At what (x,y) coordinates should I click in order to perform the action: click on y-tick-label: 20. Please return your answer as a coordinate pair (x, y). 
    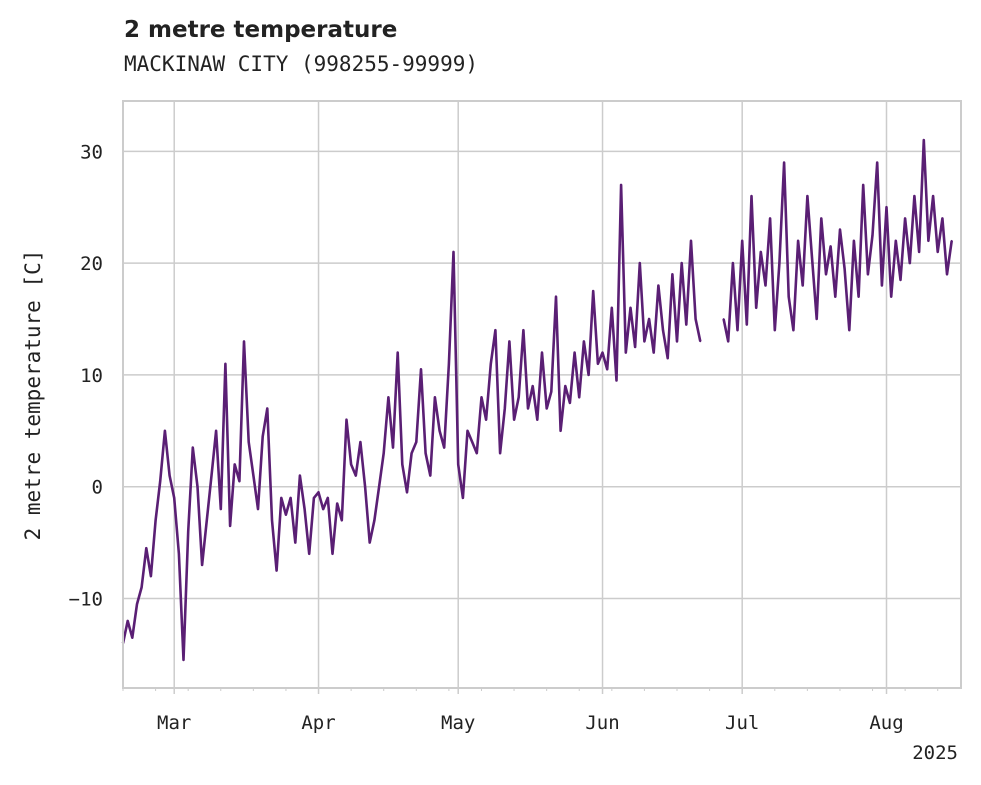
    Looking at the image, I should click on (91, 264).